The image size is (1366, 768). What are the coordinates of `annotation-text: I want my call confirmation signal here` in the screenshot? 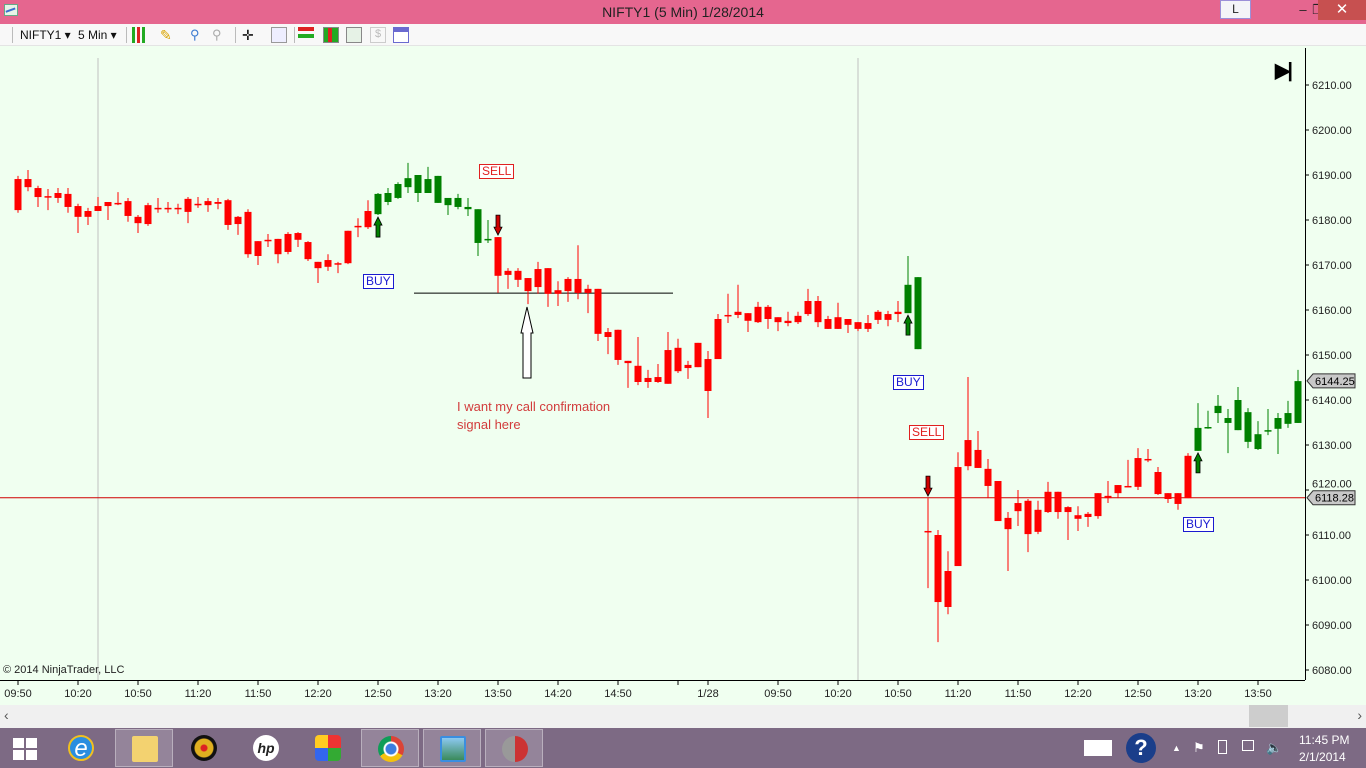 It's located at (557, 416).